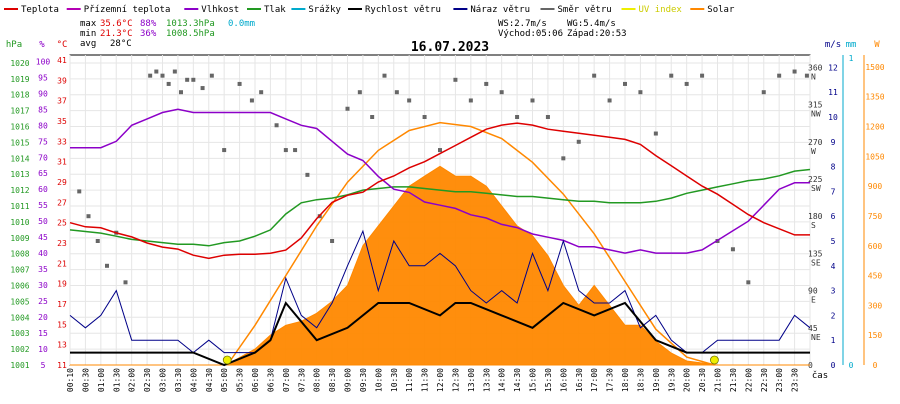 This screenshot has height=404, width=900. I want to click on time-tick-label: 14:30, so click(517, 380).